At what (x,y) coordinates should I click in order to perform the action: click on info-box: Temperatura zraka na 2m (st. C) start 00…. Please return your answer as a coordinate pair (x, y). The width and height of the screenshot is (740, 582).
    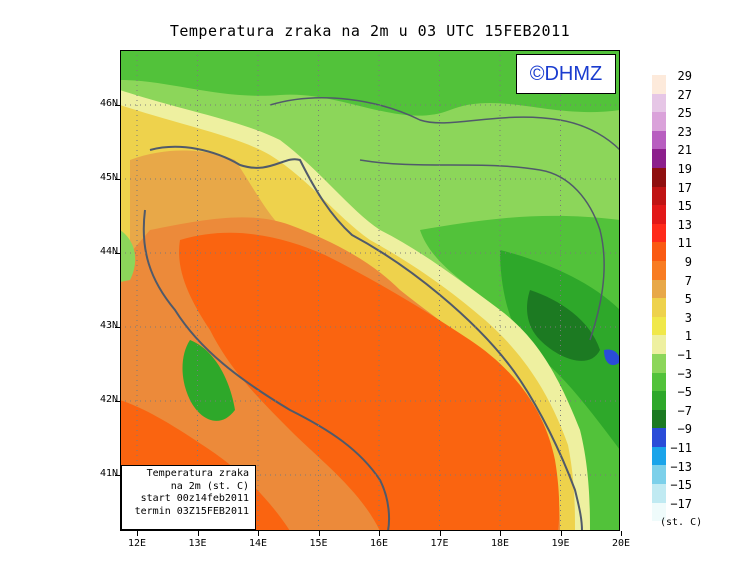
    Looking at the image, I should click on (188, 497).